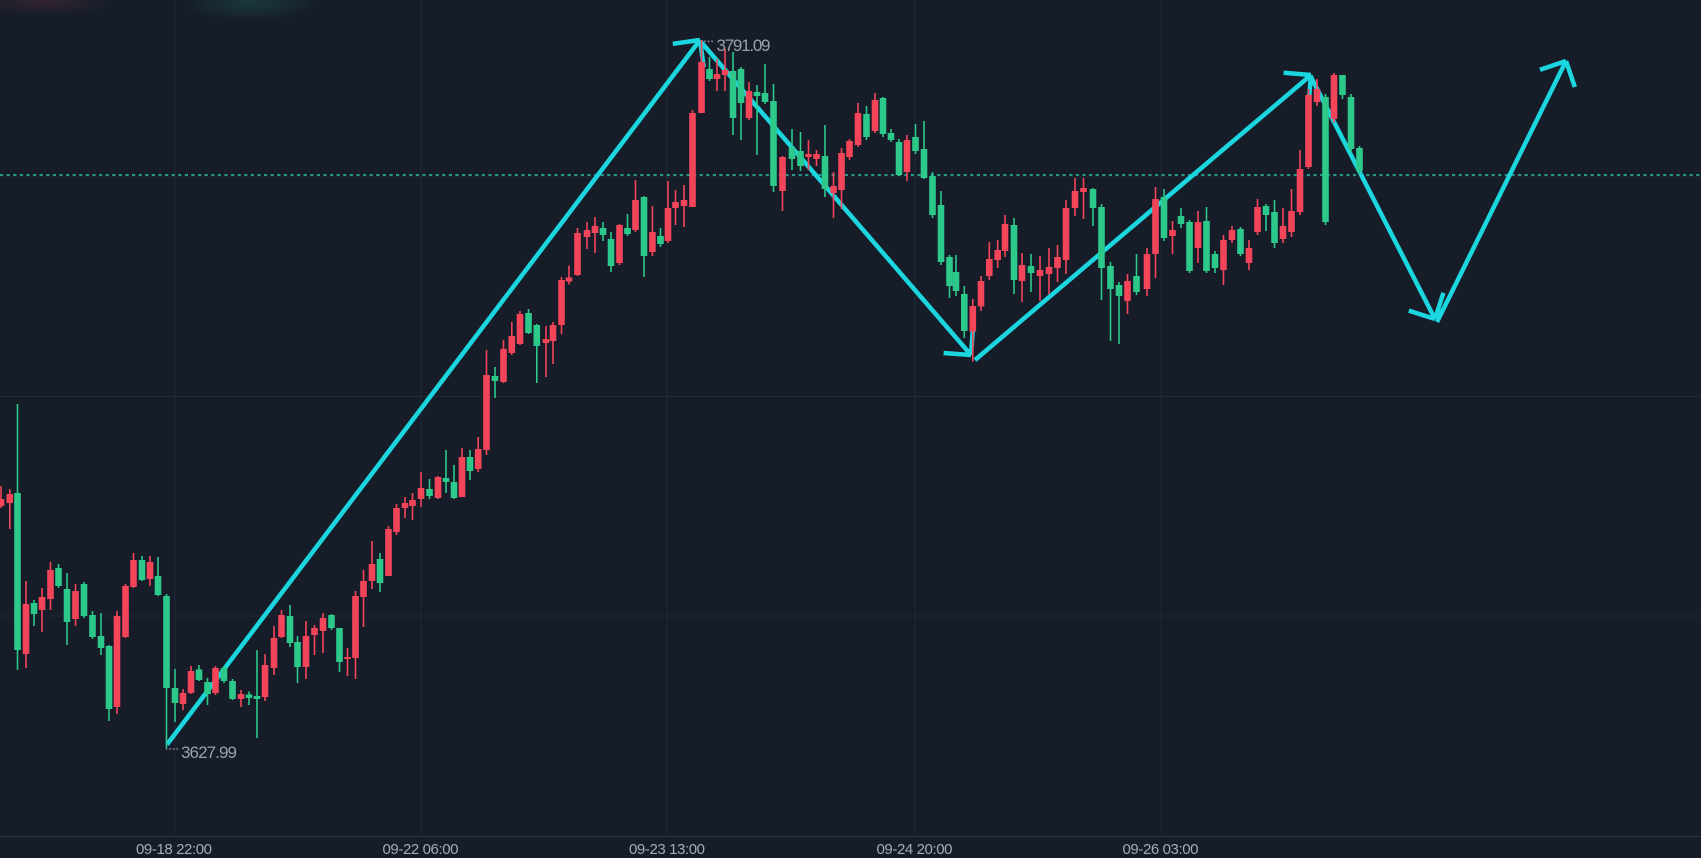  What do you see at coordinates (667, 849) in the screenshot?
I see `svg-text: 09-23 13:00` at bounding box center [667, 849].